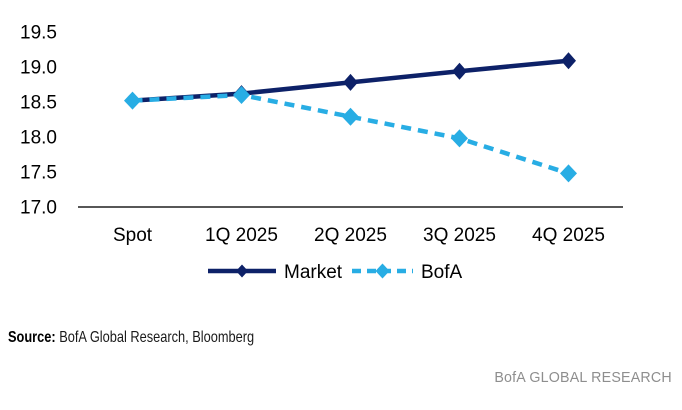  I want to click on x-axis-tick-label: 4Q 2025, so click(568, 235).